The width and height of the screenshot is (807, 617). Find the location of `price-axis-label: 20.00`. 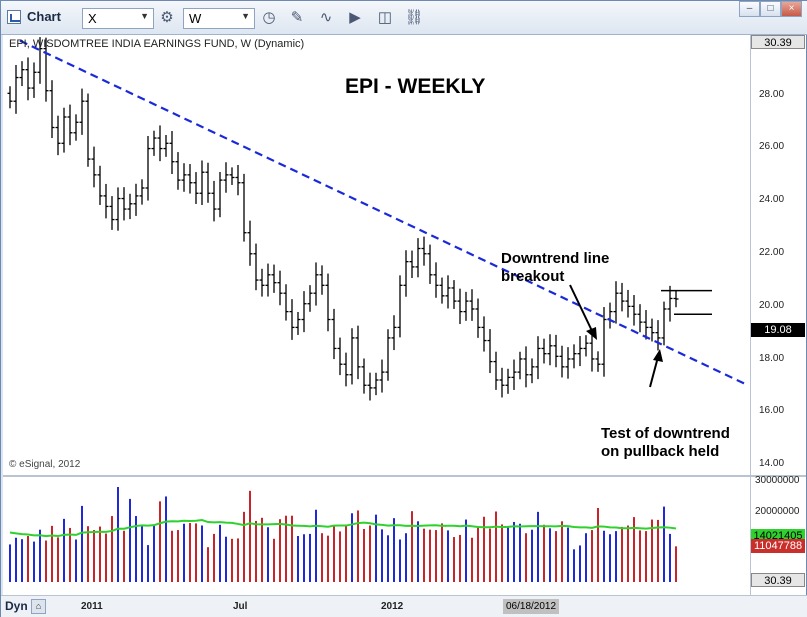

price-axis-label: 20.00 is located at coordinates (772, 305).